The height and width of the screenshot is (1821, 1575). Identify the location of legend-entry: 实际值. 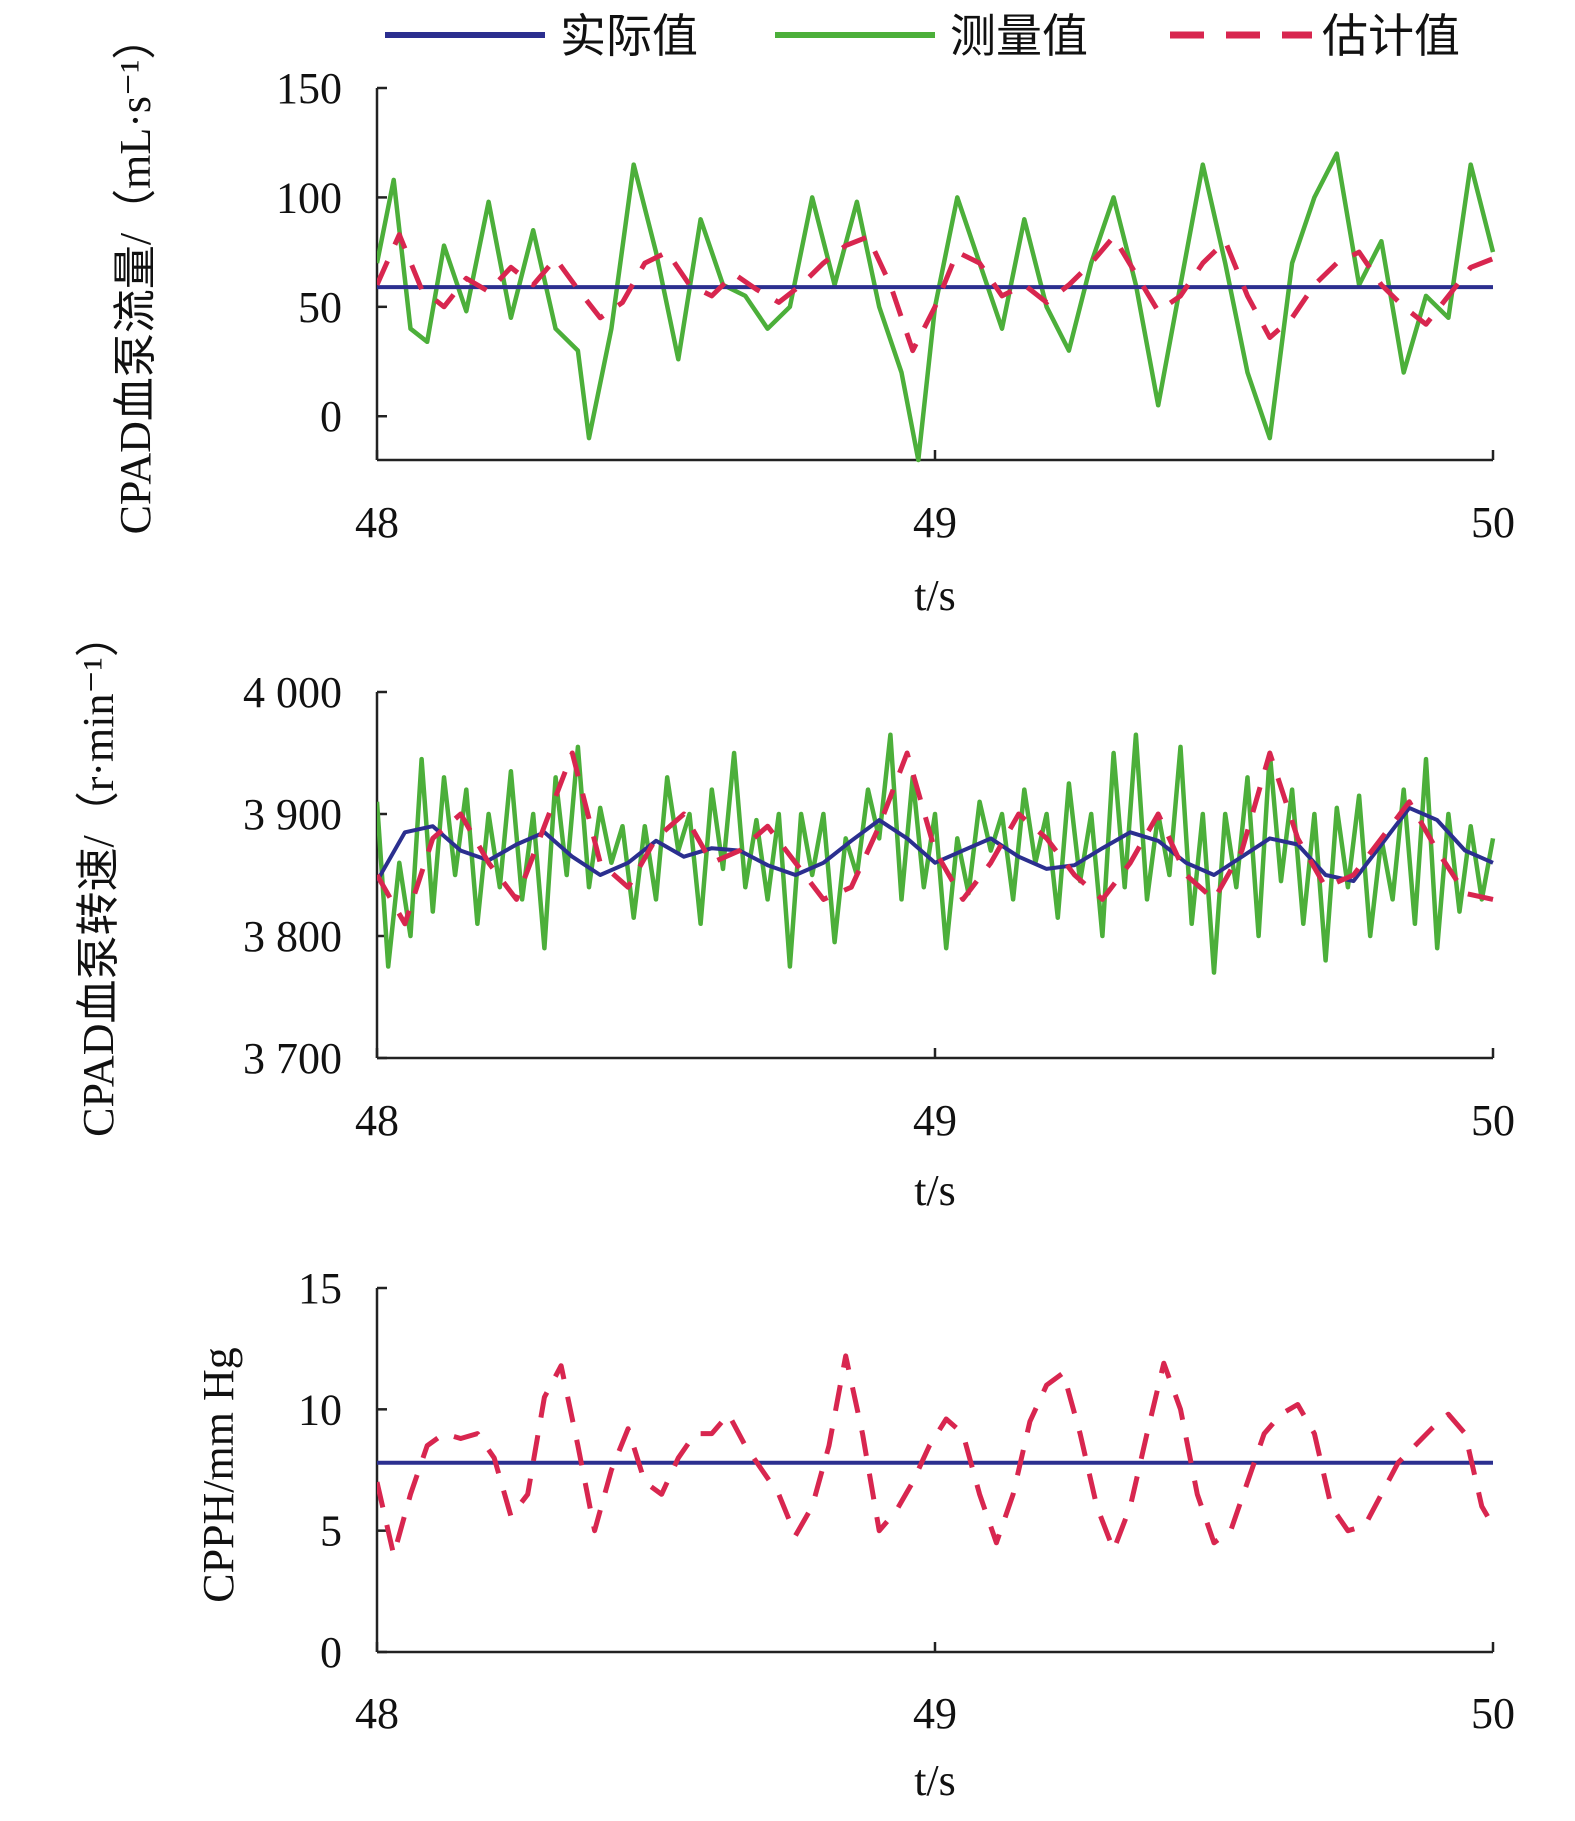
(541, 36).